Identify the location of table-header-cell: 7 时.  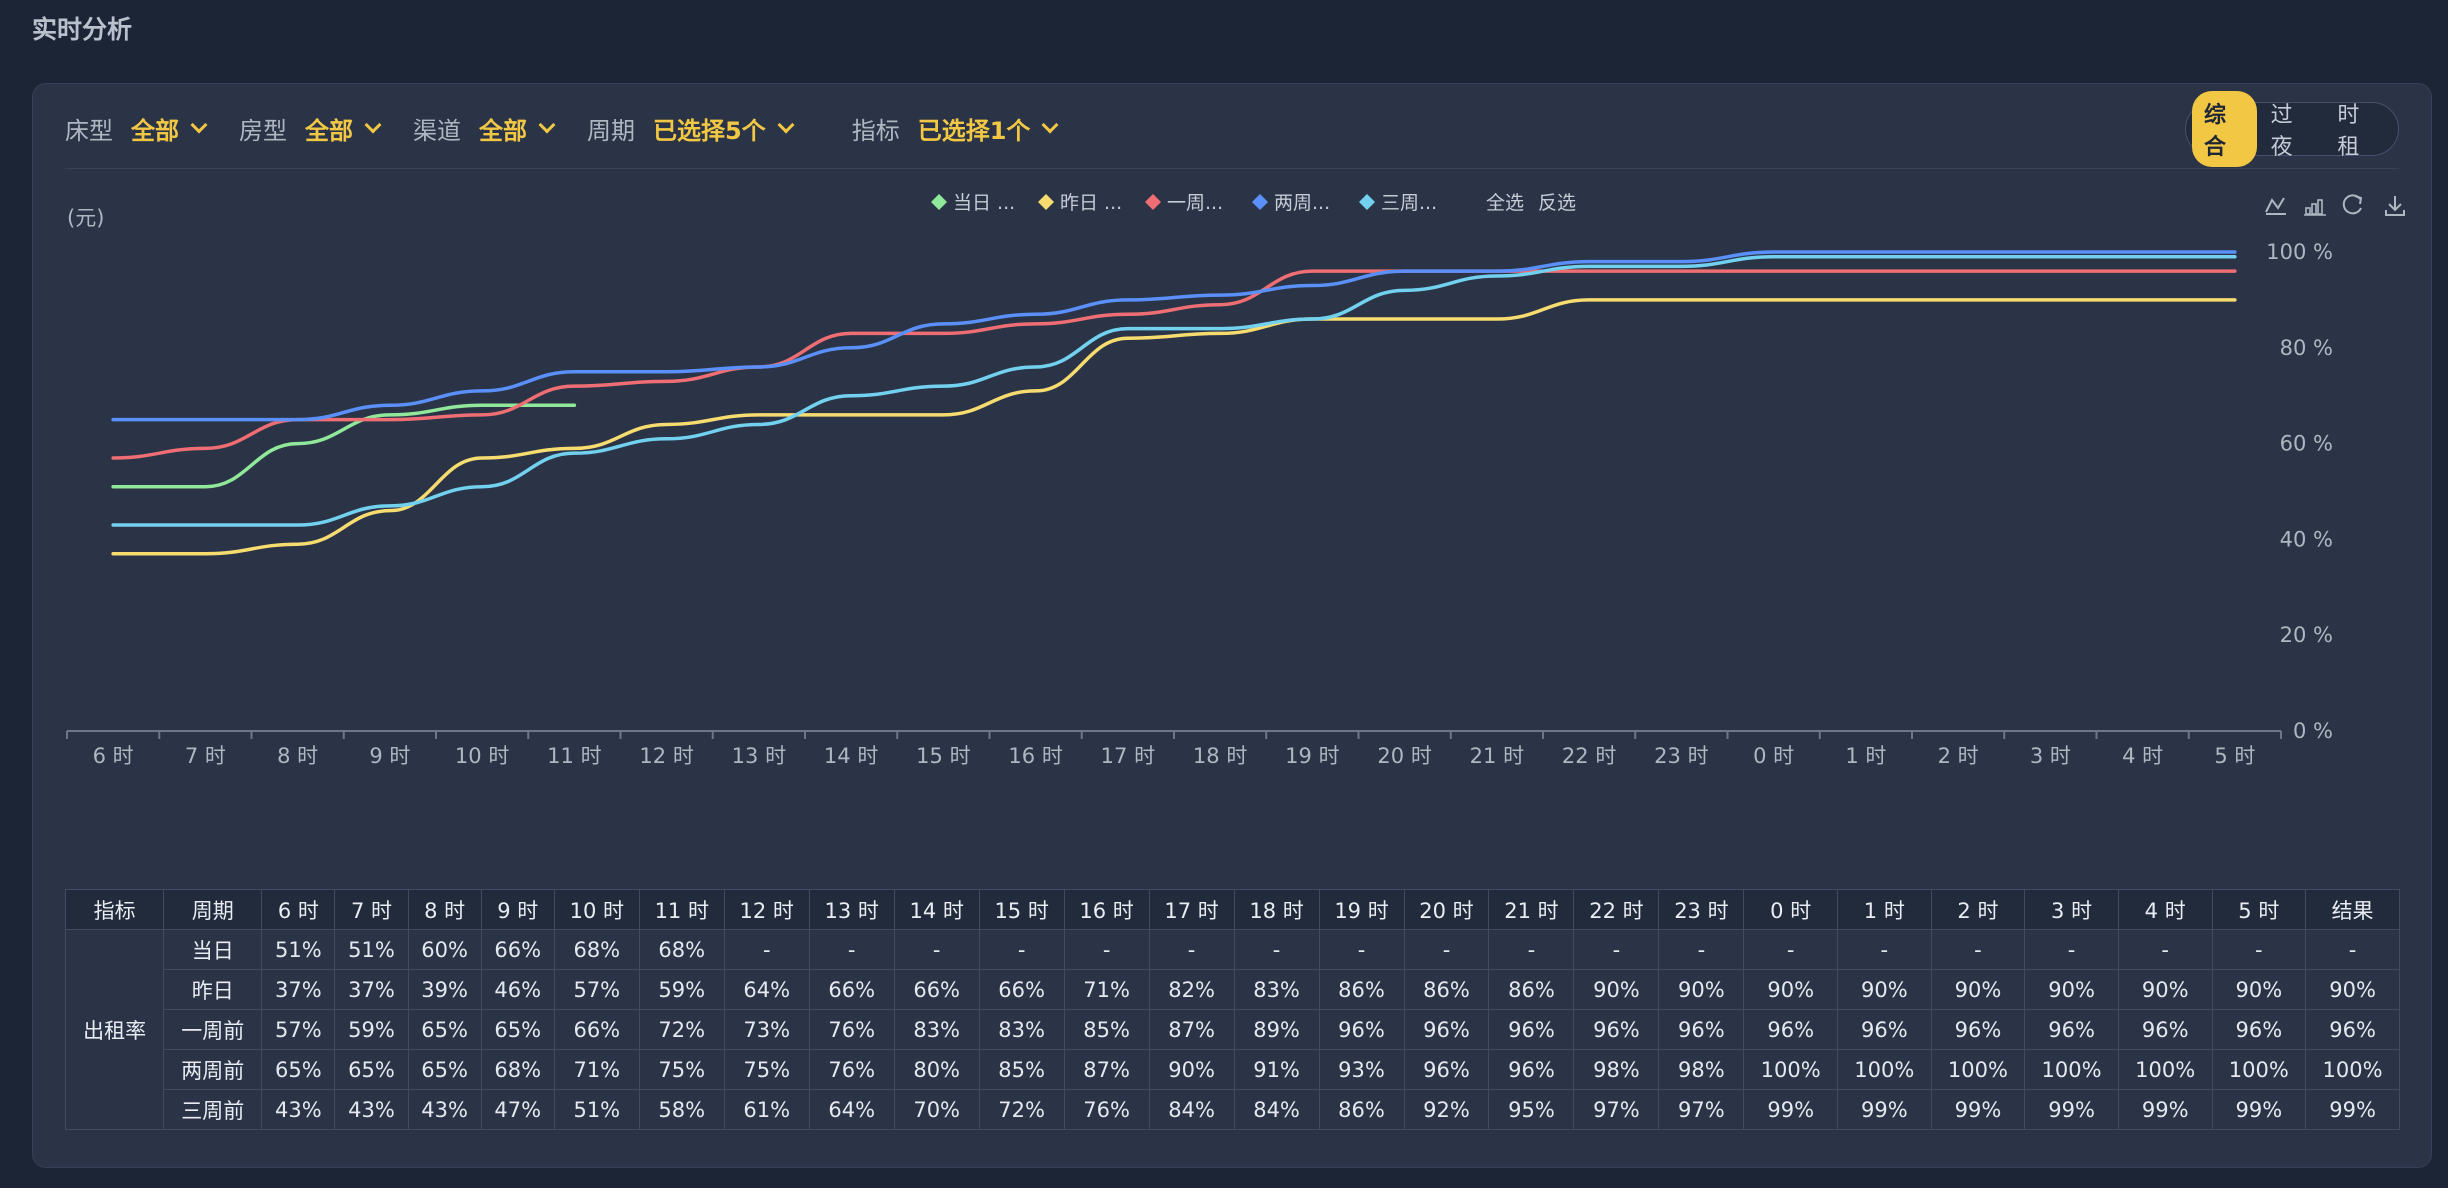
(371, 909).